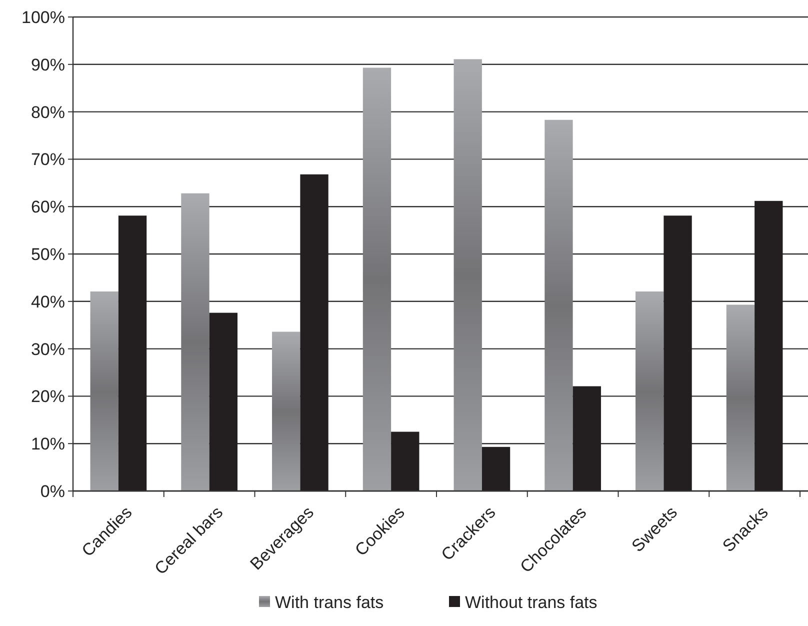  I want to click on y-tick-label: 60%, so click(47, 207).